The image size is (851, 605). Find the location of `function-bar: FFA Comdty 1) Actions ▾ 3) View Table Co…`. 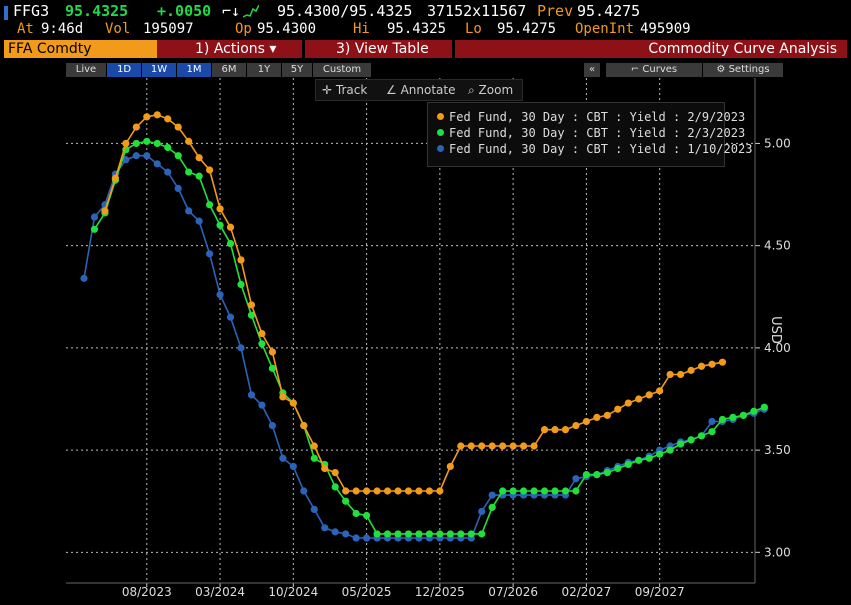

function-bar: FFA Comdty 1) Actions ▾ 3) View Table Co… is located at coordinates (425, 49).